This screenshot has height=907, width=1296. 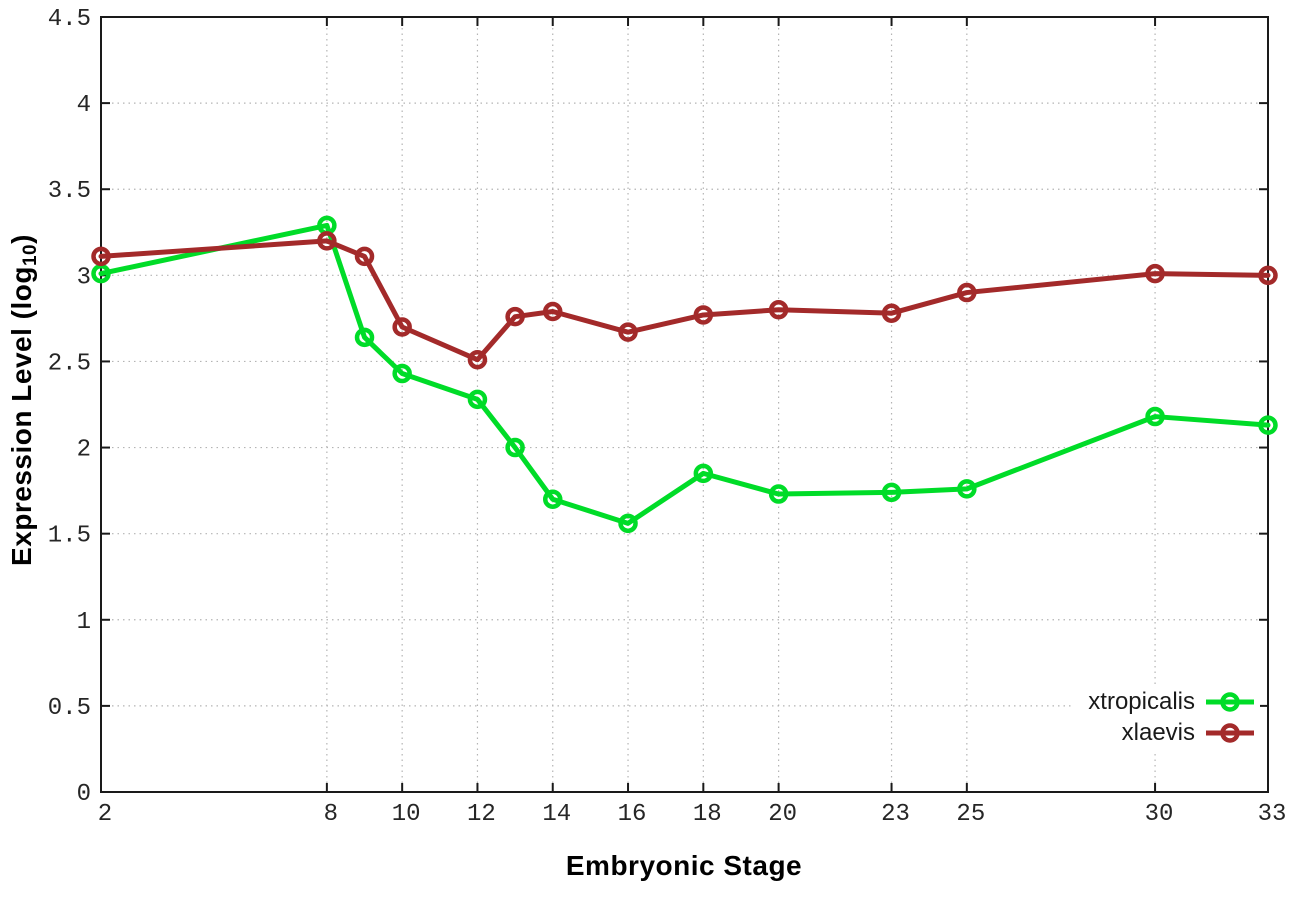 What do you see at coordinates (84, 622) in the screenshot?
I see `y-tick-label: 1` at bounding box center [84, 622].